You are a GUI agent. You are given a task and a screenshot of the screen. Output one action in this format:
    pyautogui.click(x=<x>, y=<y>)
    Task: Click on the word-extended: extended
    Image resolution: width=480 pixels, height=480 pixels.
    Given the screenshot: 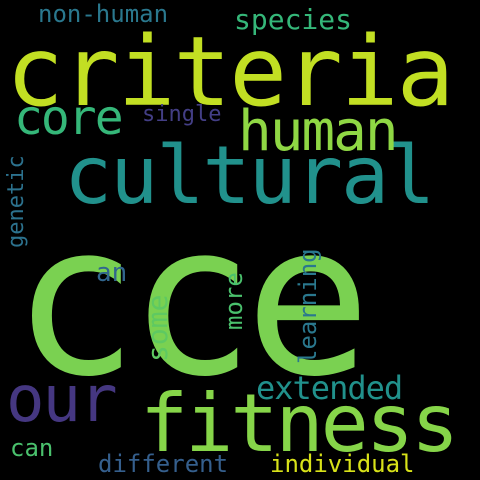 What is the action you would take?
    pyautogui.click(x=329, y=388)
    